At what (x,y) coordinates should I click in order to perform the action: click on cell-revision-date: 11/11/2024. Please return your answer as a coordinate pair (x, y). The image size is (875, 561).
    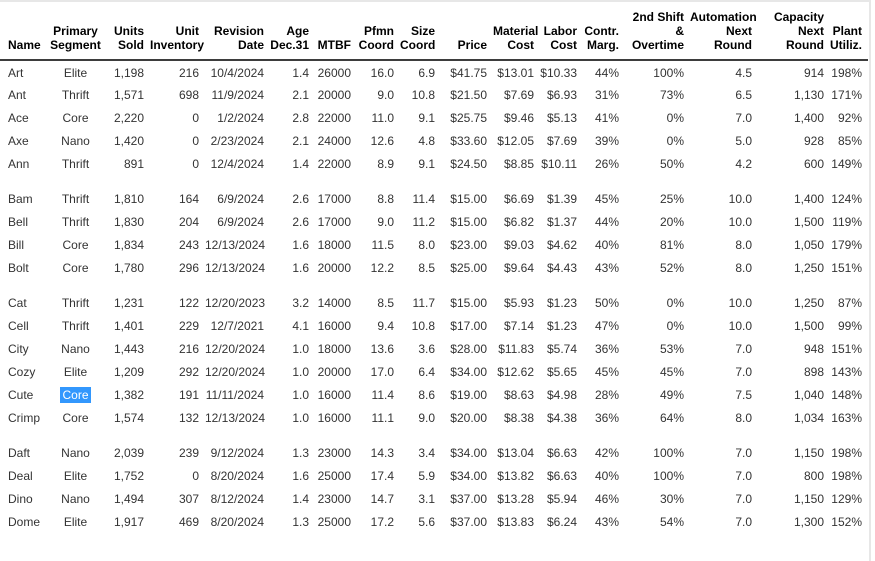
    Looking at the image, I should click on (234, 394).